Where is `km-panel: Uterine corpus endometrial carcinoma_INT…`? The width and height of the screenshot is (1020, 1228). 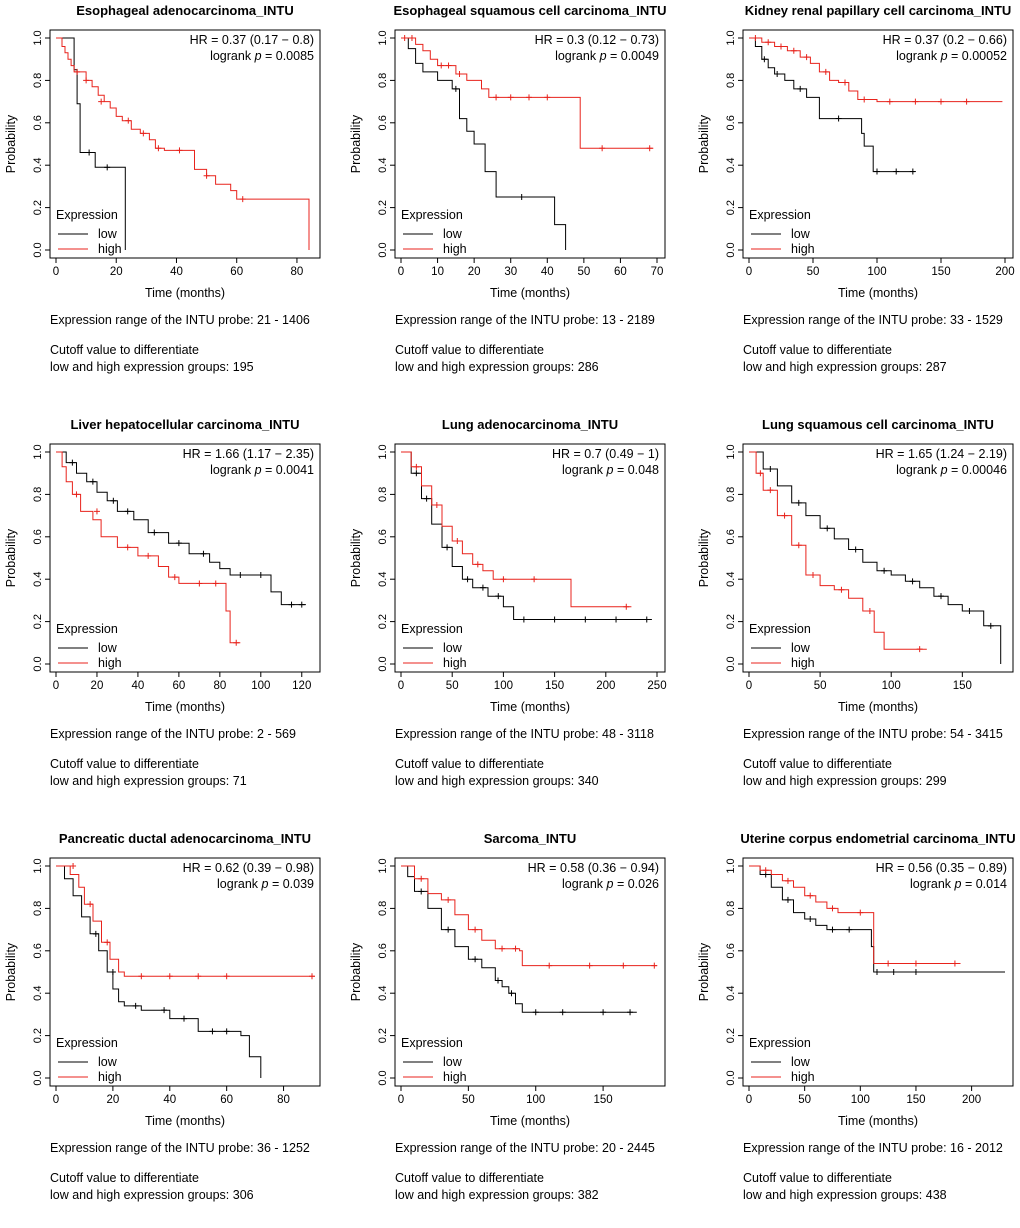 km-panel: Uterine corpus endometrial carcinoma_INT… is located at coordinates (856, 1028).